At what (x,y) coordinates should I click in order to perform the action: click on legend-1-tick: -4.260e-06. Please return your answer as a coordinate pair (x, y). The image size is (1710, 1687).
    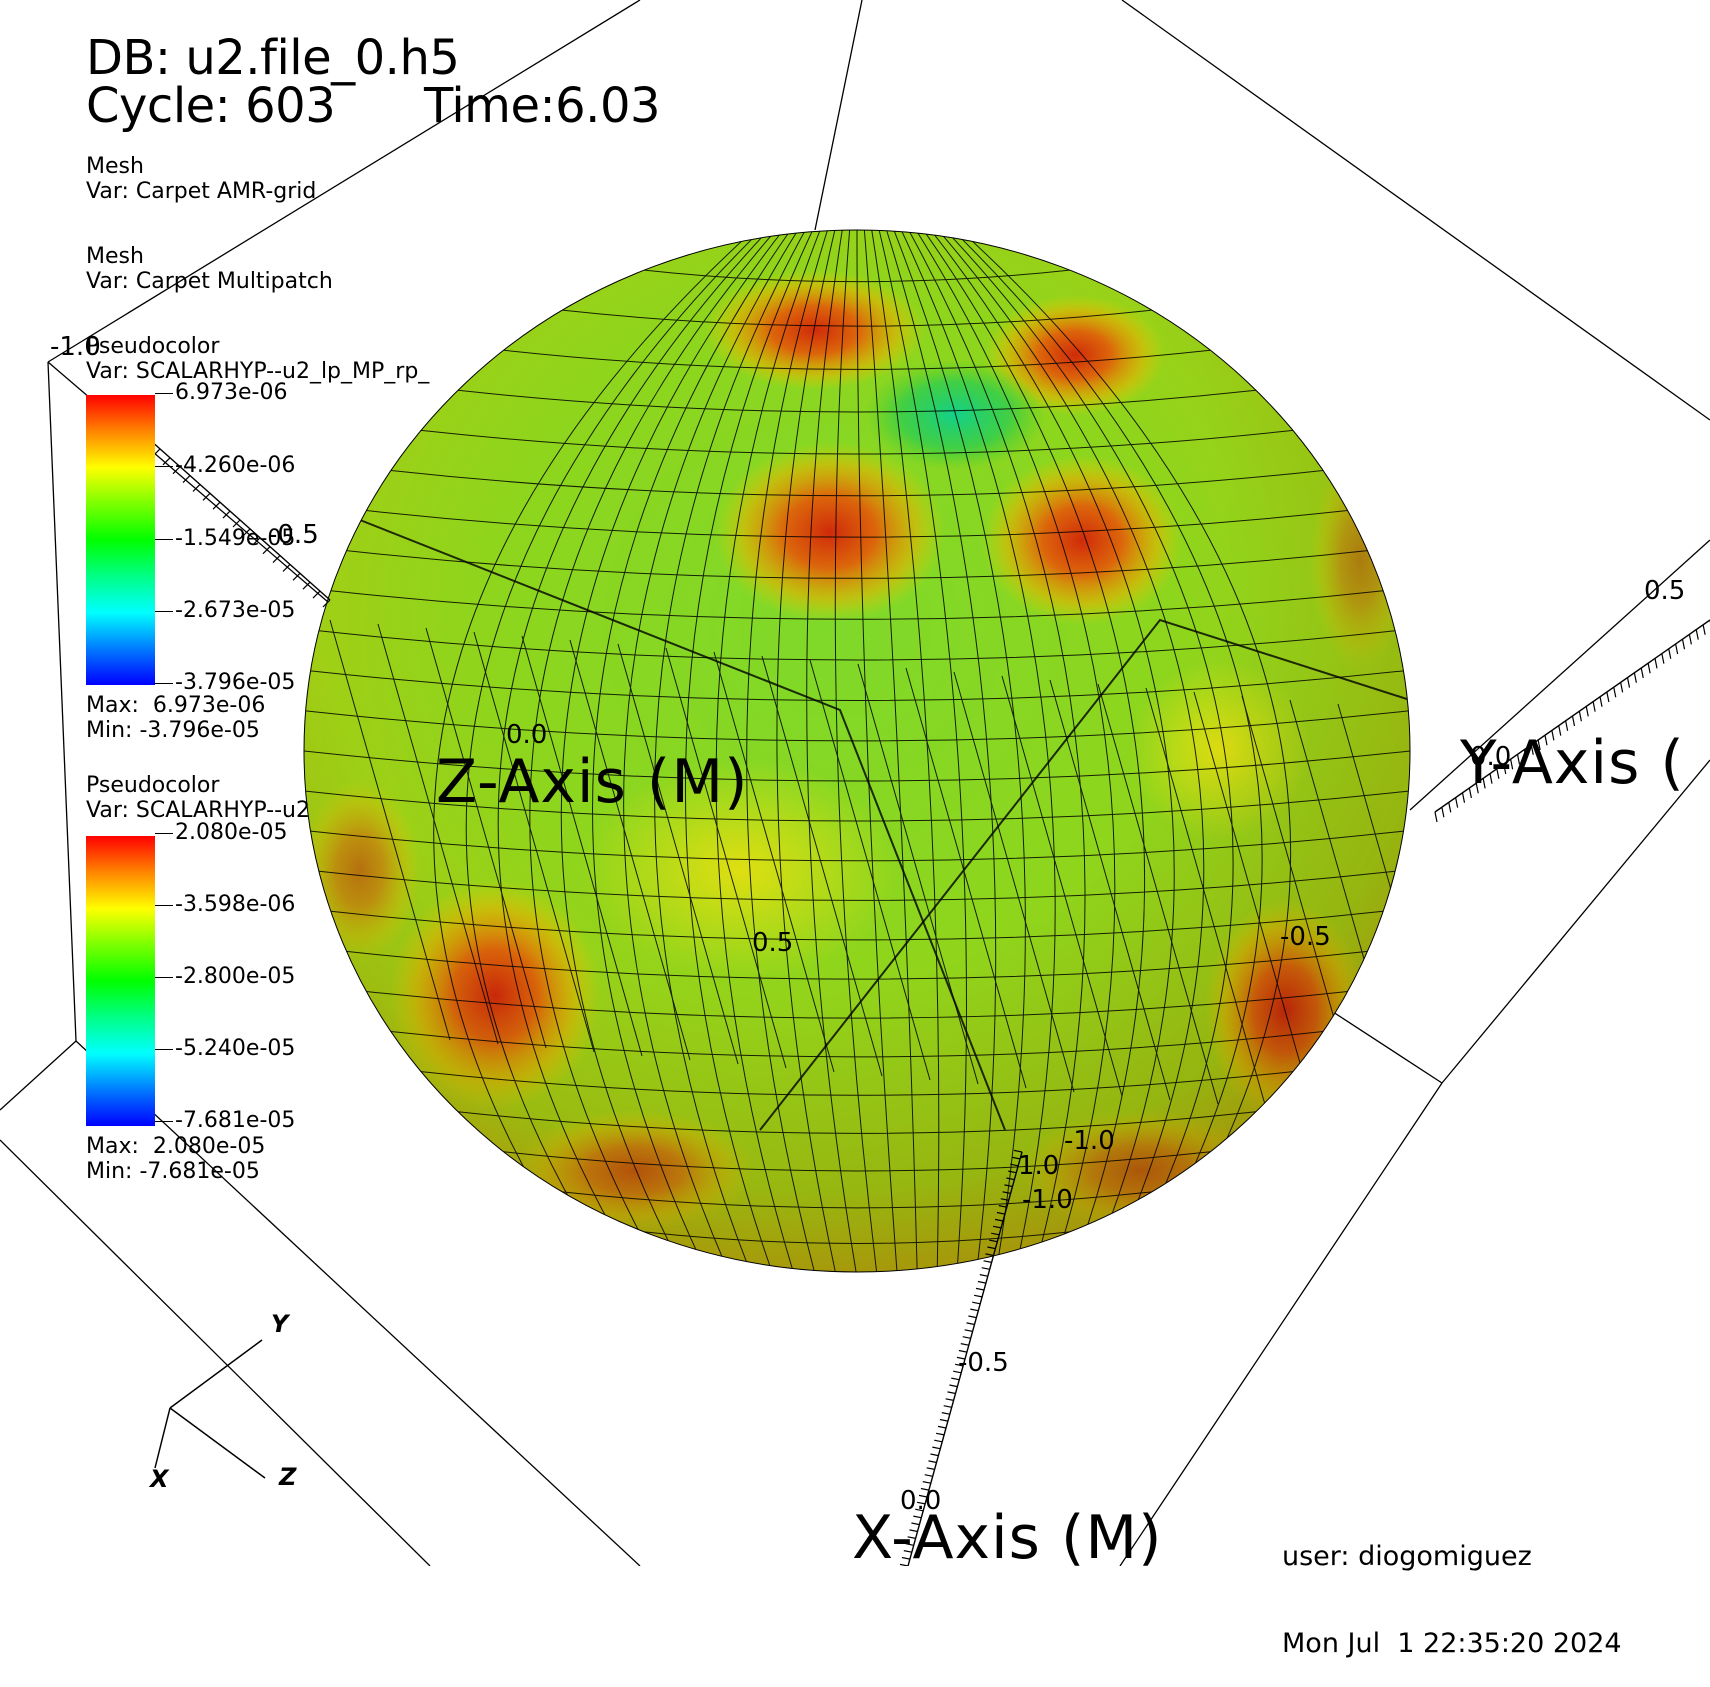
    Looking at the image, I should click on (225, 466).